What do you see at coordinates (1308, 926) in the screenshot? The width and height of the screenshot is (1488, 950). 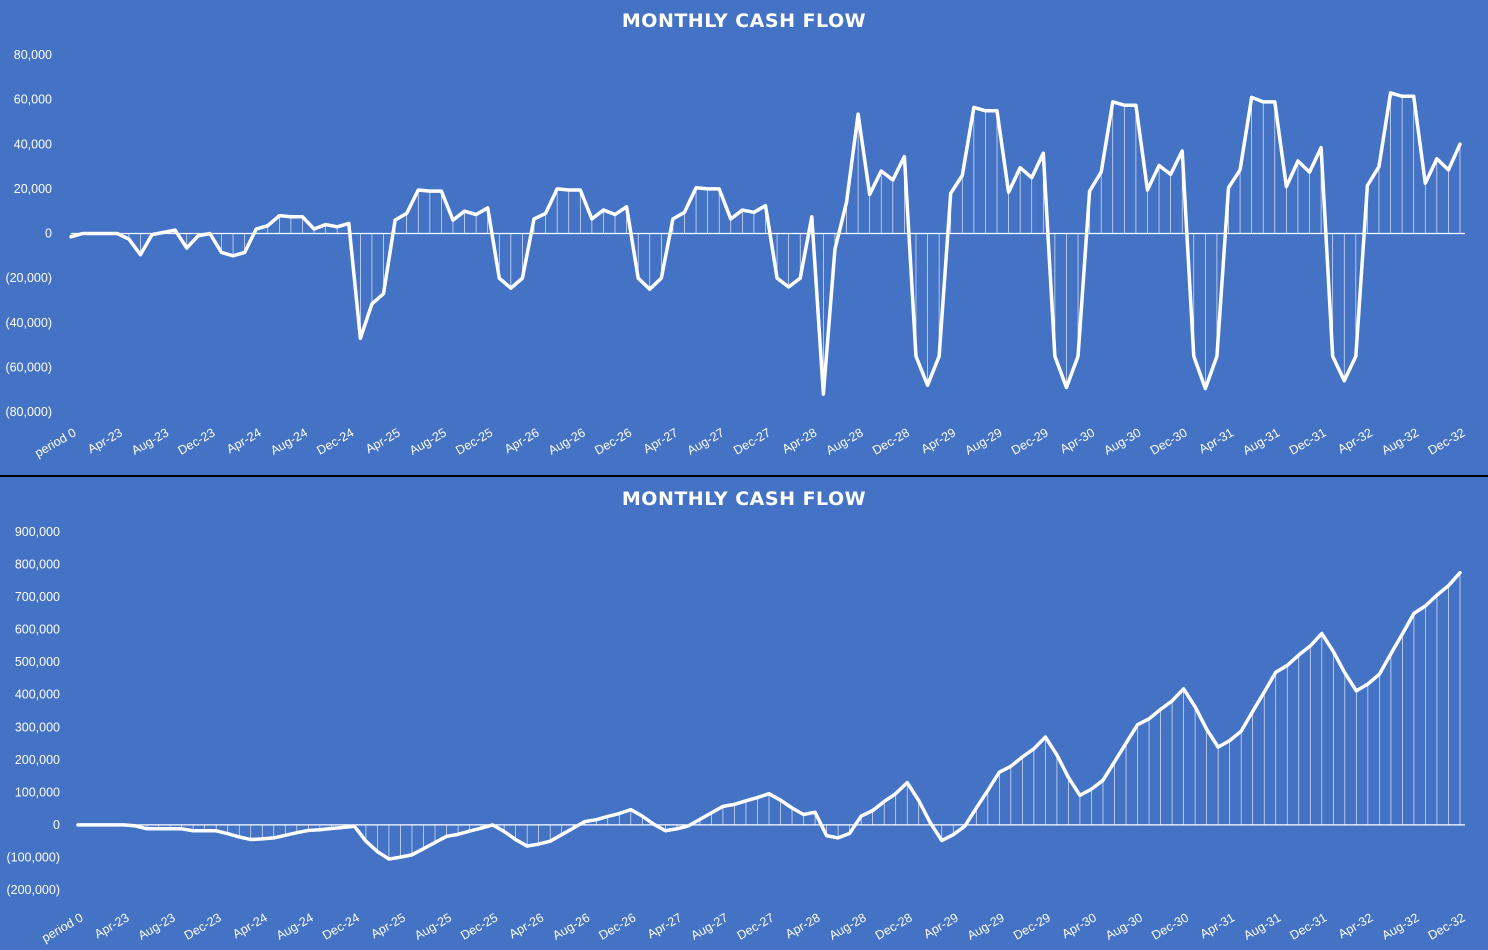 I see `x-tick-label: Dec-31` at bounding box center [1308, 926].